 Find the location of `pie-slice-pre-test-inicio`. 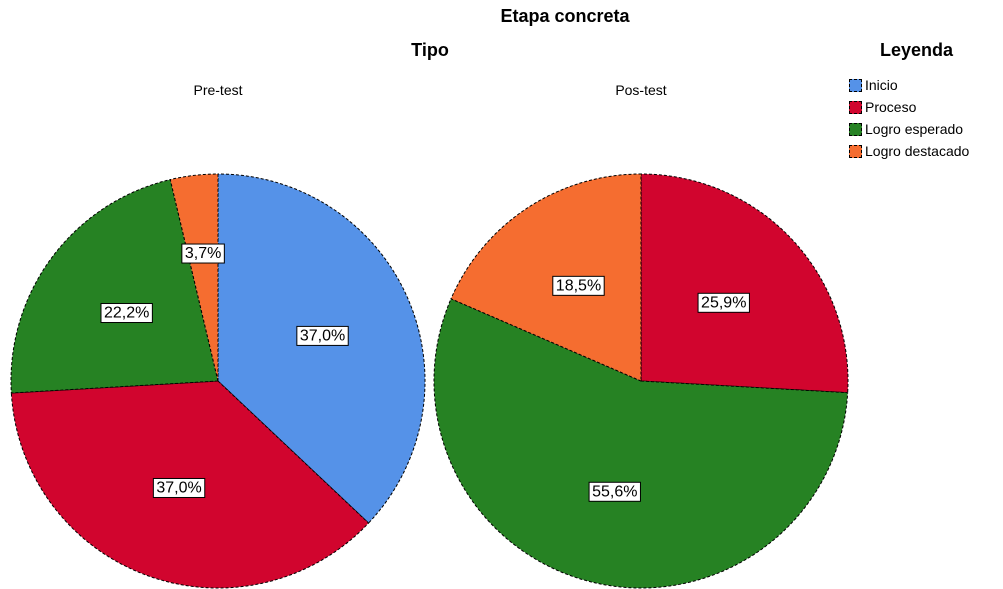

pie-slice-pre-test-inicio is located at coordinates (321, 348).